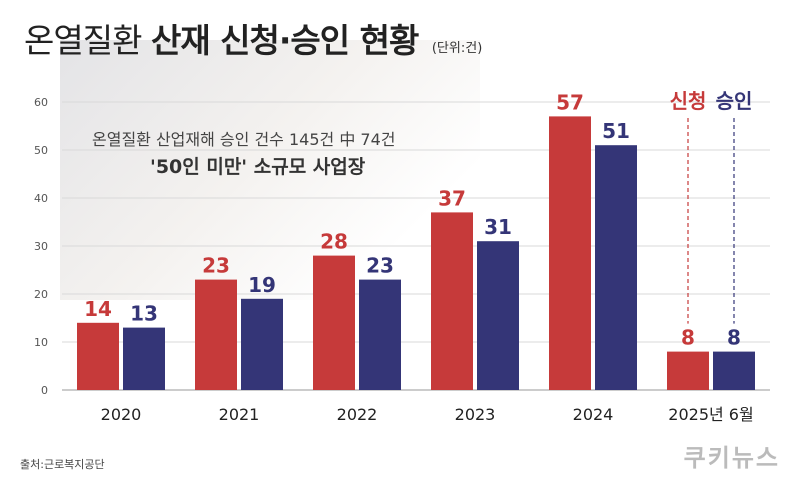 This screenshot has height=480, width=800. What do you see at coordinates (734, 101) in the screenshot?
I see `legend-label: 승인` at bounding box center [734, 101].